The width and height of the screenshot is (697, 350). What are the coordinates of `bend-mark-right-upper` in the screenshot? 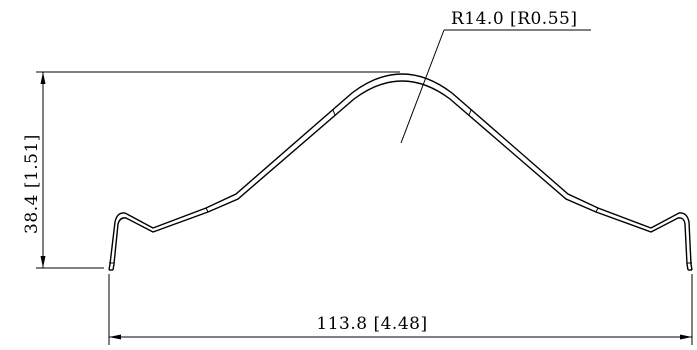 It's located at (470, 112).